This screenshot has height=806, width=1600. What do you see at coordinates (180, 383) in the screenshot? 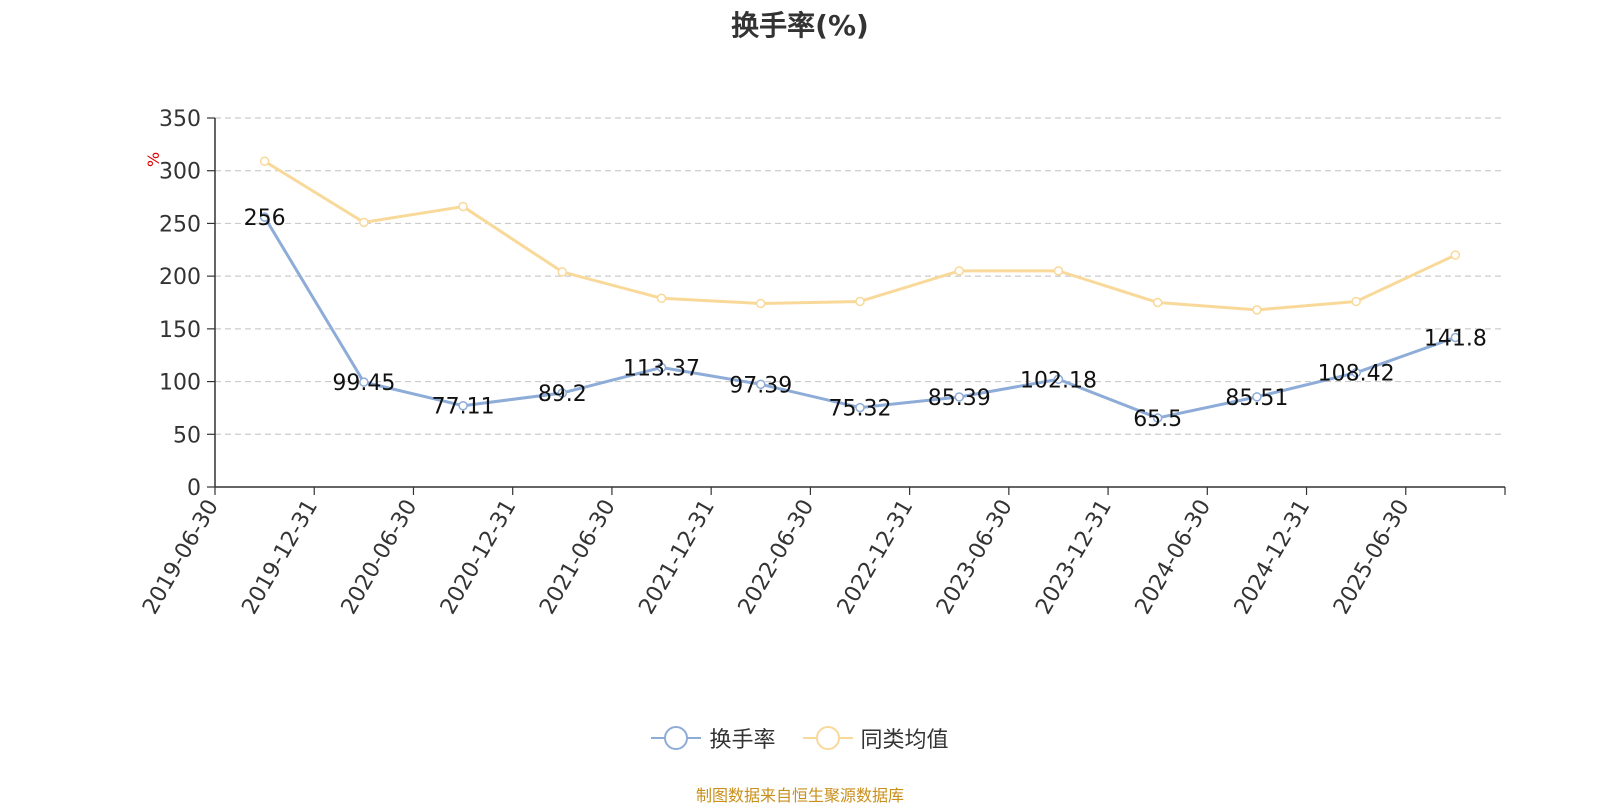
I see `y-tick-label: 100` at bounding box center [180, 383].